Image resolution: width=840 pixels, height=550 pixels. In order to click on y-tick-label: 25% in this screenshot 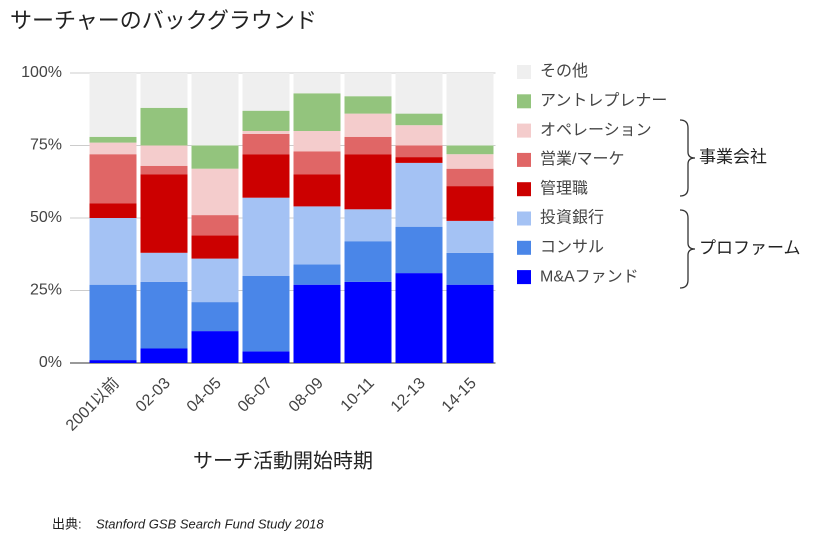, I will do `click(46, 290)`.